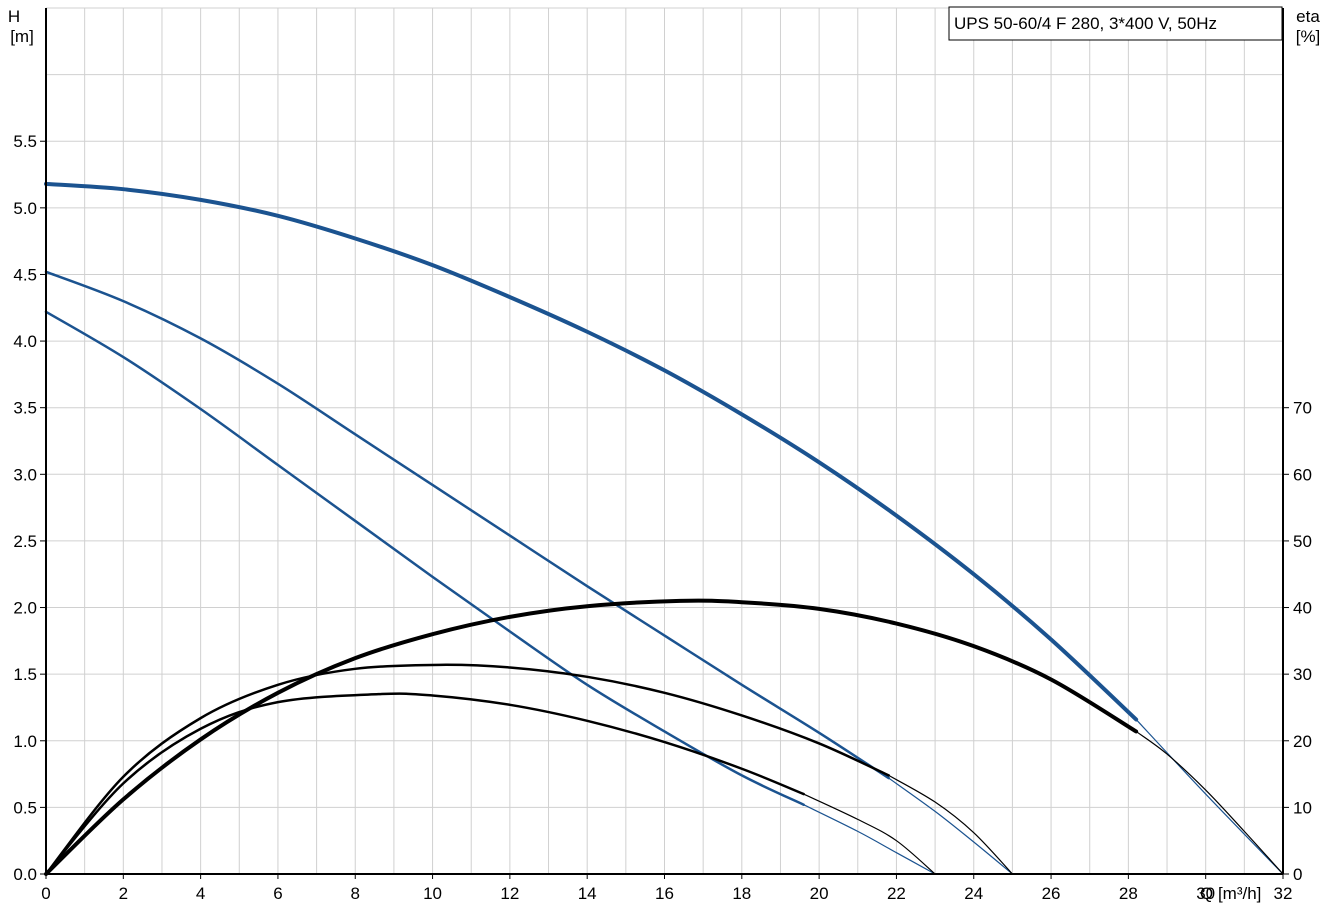 Image resolution: width=1338 pixels, height=908 pixels. I want to click on x-axis-label: Q [m³/h], so click(1230, 893).